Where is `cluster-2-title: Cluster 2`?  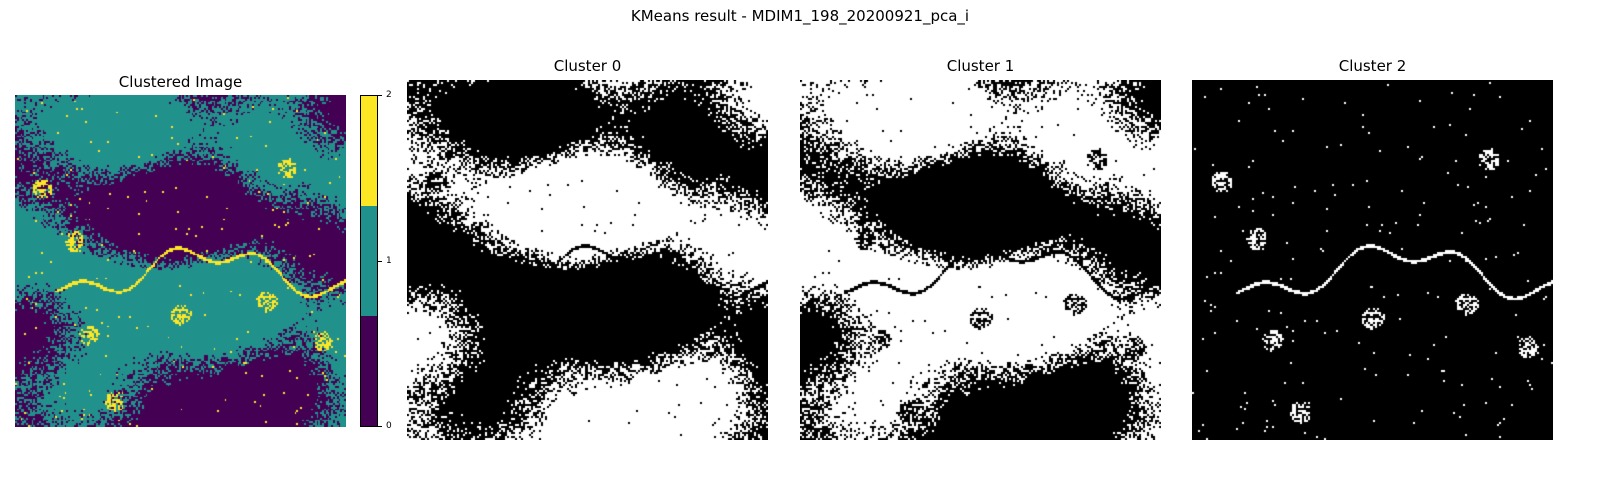 cluster-2-title: Cluster 2 is located at coordinates (1372, 66).